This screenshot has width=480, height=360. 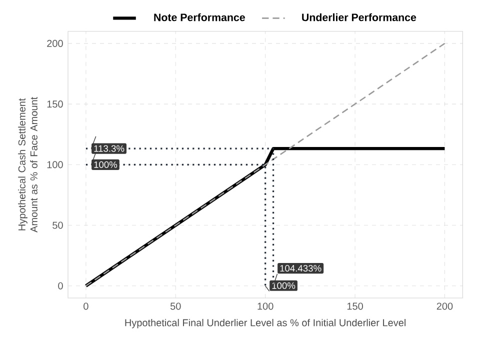 I want to click on y-tick-label: 150, so click(x=55, y=104).